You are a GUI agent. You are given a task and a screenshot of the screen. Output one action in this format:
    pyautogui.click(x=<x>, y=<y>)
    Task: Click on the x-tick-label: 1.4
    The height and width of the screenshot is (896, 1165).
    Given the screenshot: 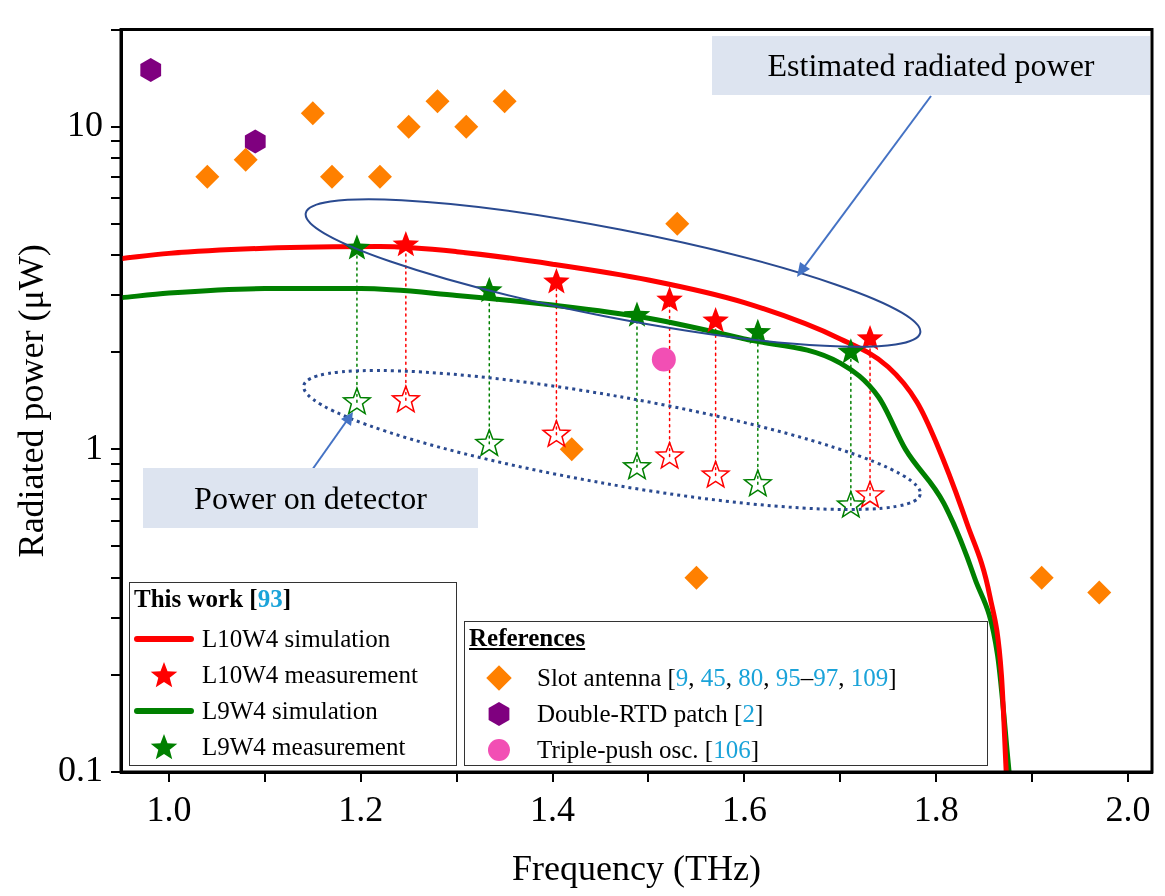 What is the action you would take?
    pyautogui.click(x=553, y=809)
    